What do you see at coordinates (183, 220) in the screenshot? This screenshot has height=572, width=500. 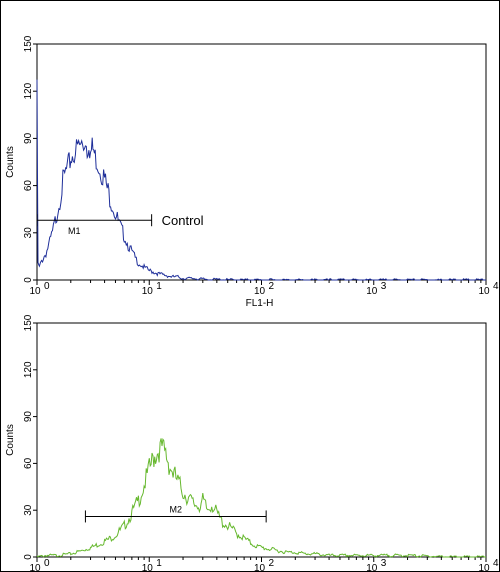 I see `annotation-control: Control` at bounding box center [183, 220].